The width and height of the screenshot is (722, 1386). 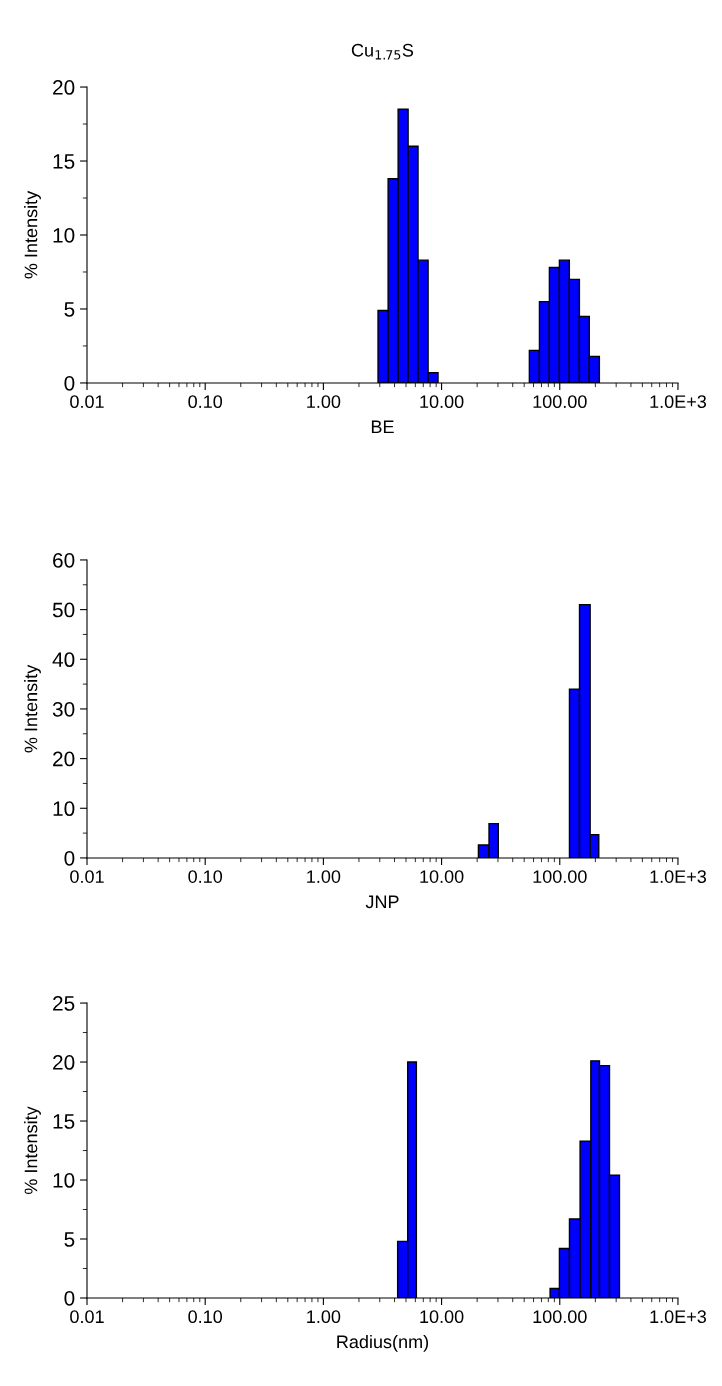 What do you see at coordinates (382, 427) in the screenshot?
I see `x-axis-title: BE` at bounding box center [382, 427].